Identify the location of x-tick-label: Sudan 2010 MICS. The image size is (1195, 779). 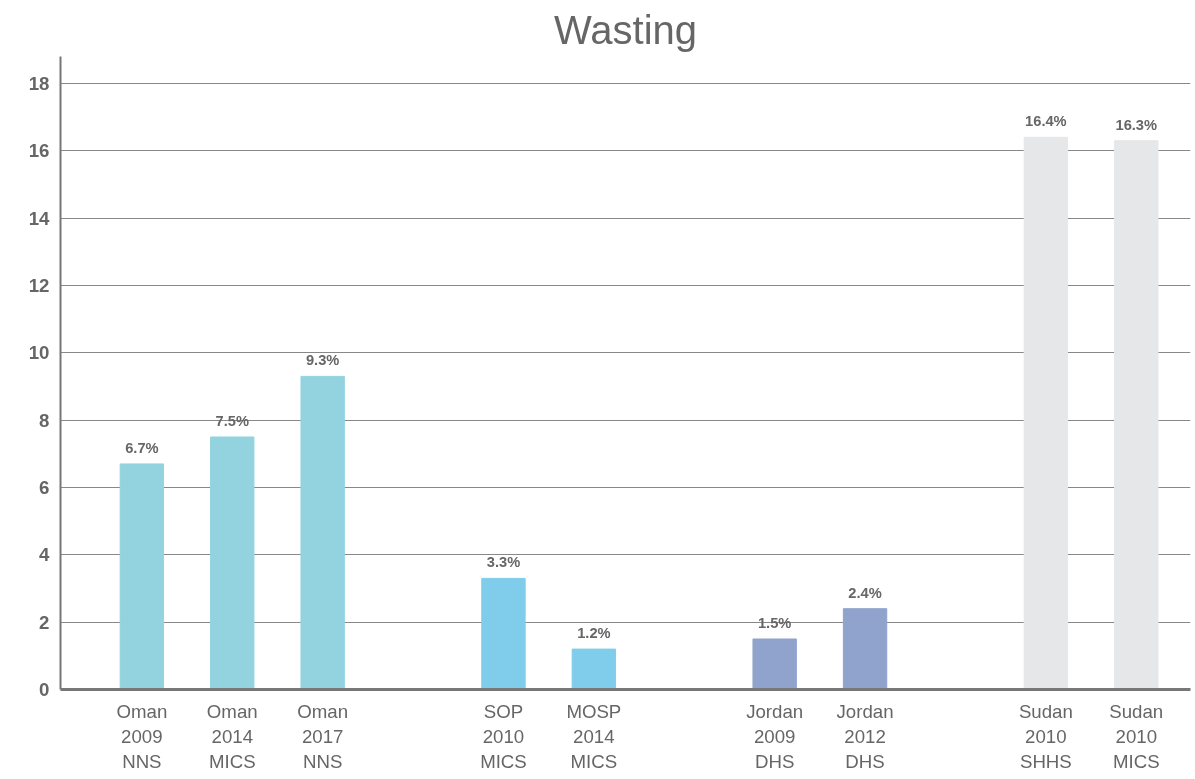
(1136, 736).